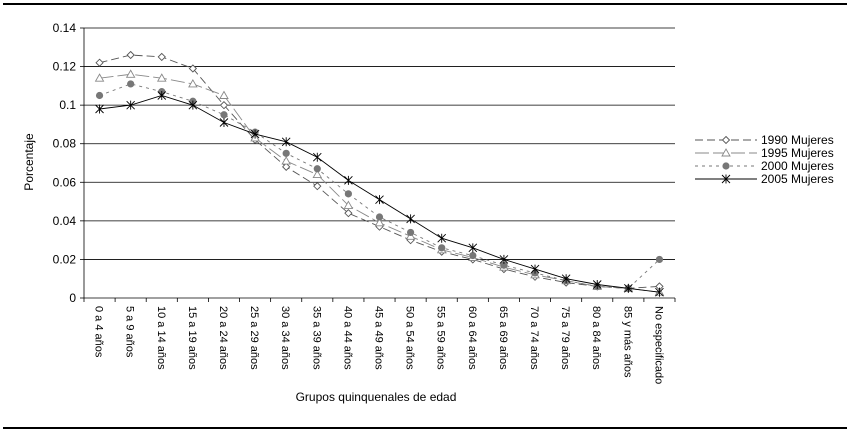  What do you see at coordinates (797, 153) in the screenshot?
I see `legend-label: 1995 Mujeres` at bounding box center [797, 153].